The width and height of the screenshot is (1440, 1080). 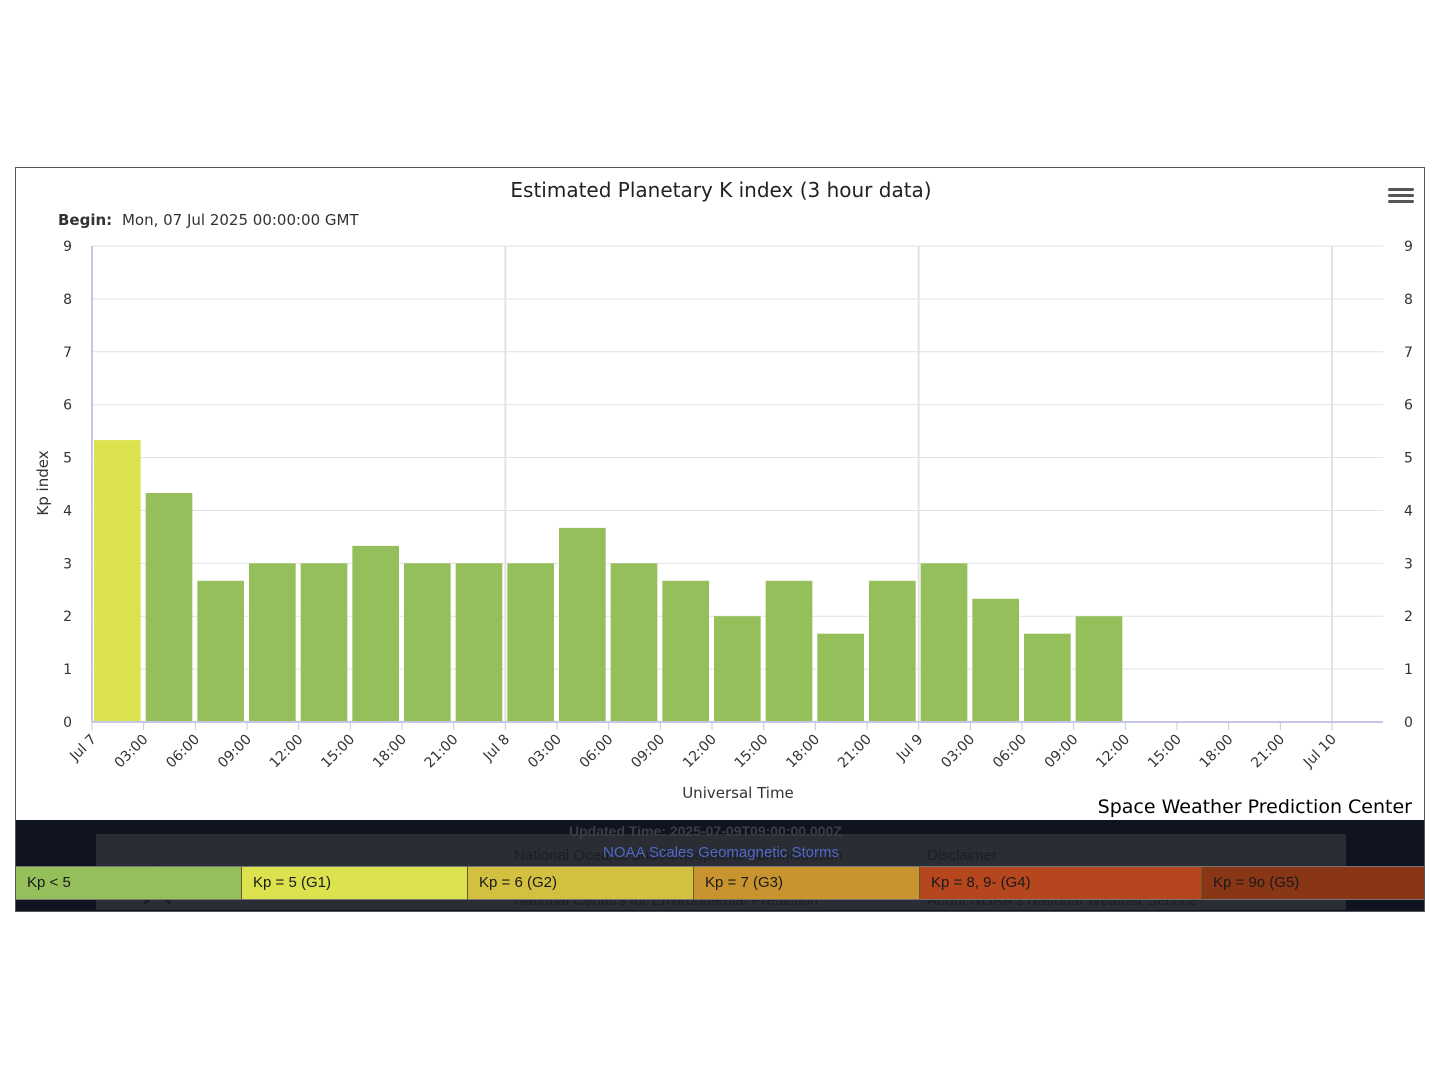 What do you see at coordinates (67, 300) in the screenshot?
I see `y-tick-label-left: 8` at bounding box center [67, 300].